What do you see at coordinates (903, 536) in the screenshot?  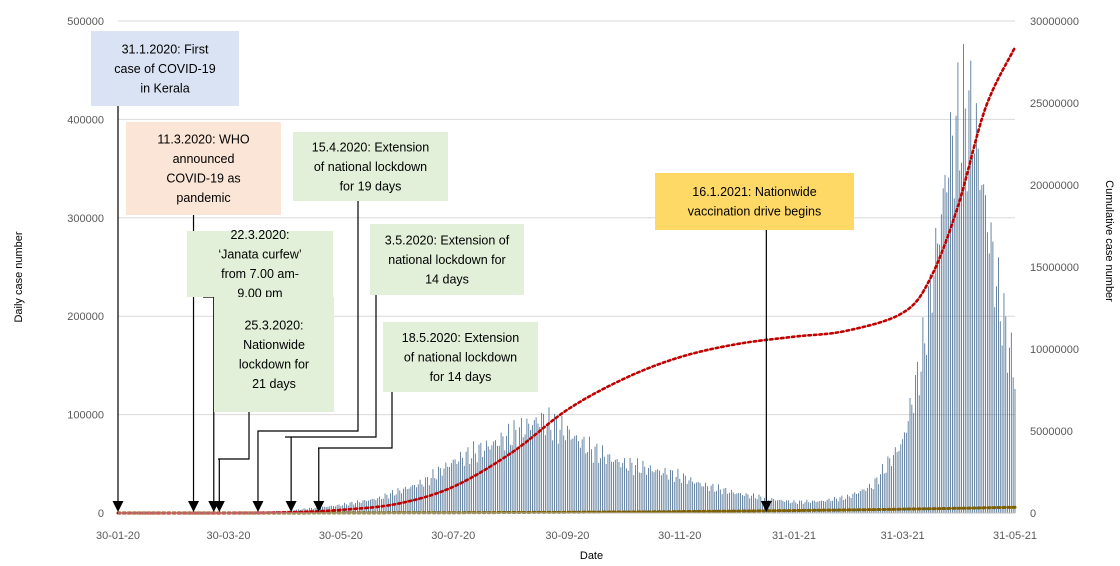 I see `x-tick-label: 31-03-21` at bounding box center [903, 536].